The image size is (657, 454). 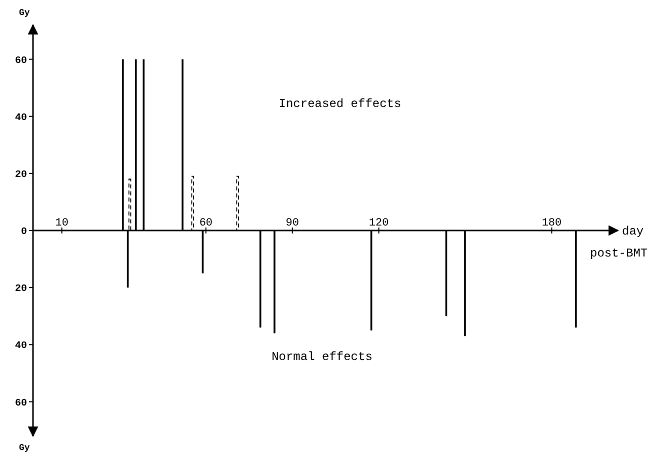 What do you see at coordinates (552, 224) in the screenshot?
I see `x-tick-label: 180` at bounding box center [552, 224].